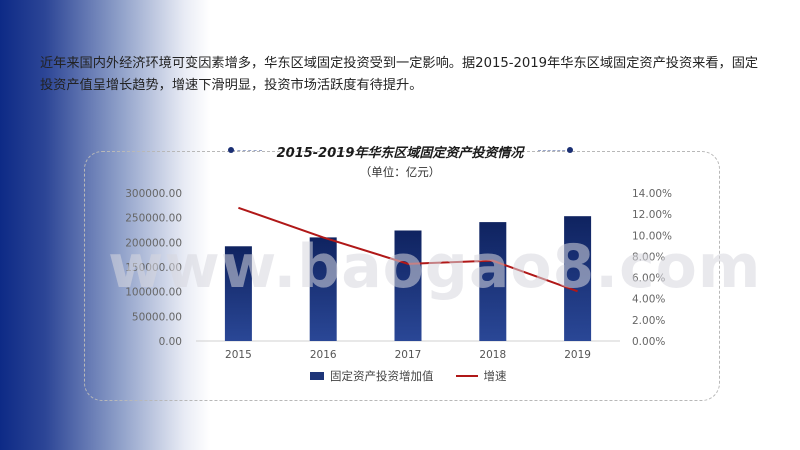 The image size is (800, 450). I want to click on bar-2015, so click(238, 293).